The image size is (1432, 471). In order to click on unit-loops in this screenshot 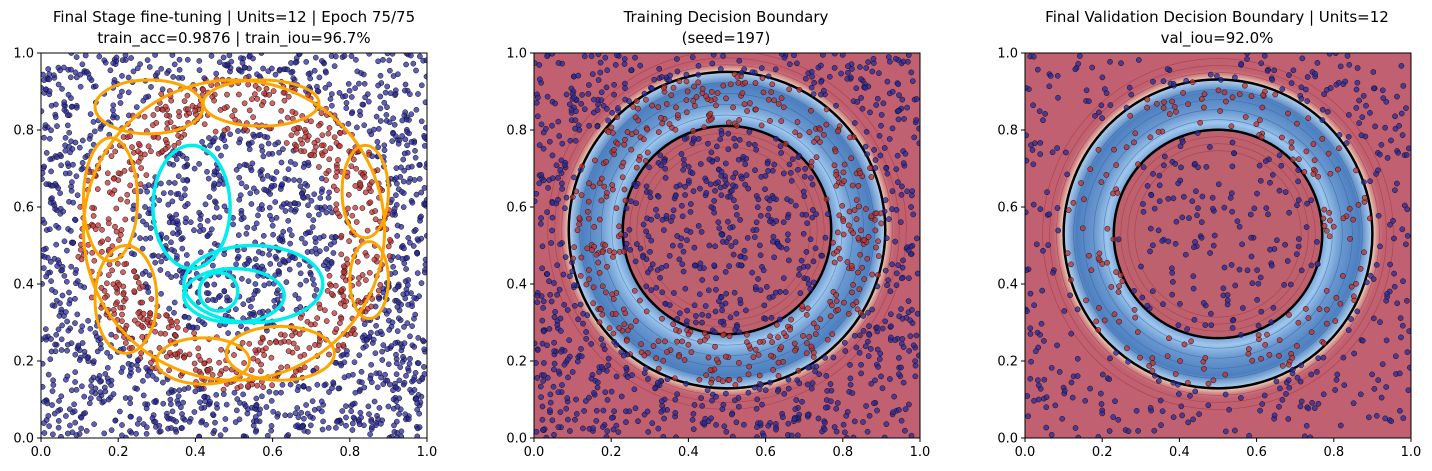, I will do `click(235, 232)`.